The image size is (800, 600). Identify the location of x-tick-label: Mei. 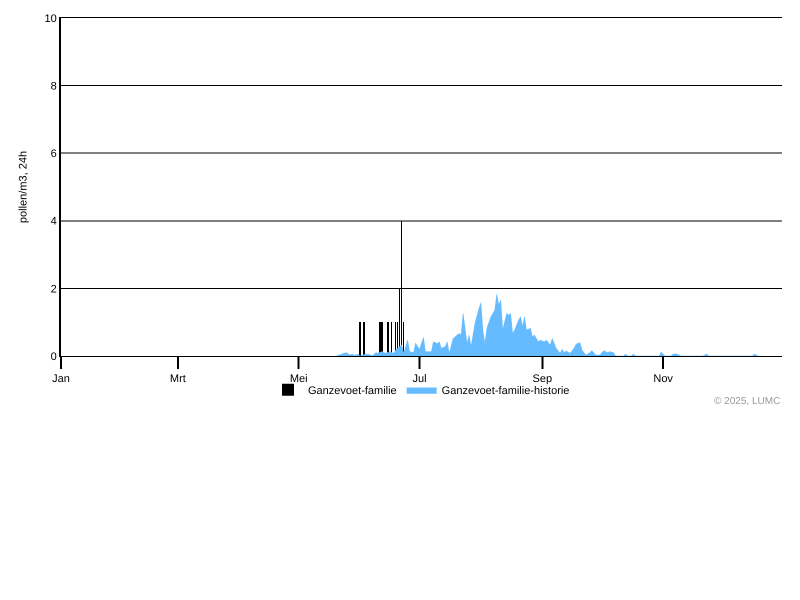
(299, 379).